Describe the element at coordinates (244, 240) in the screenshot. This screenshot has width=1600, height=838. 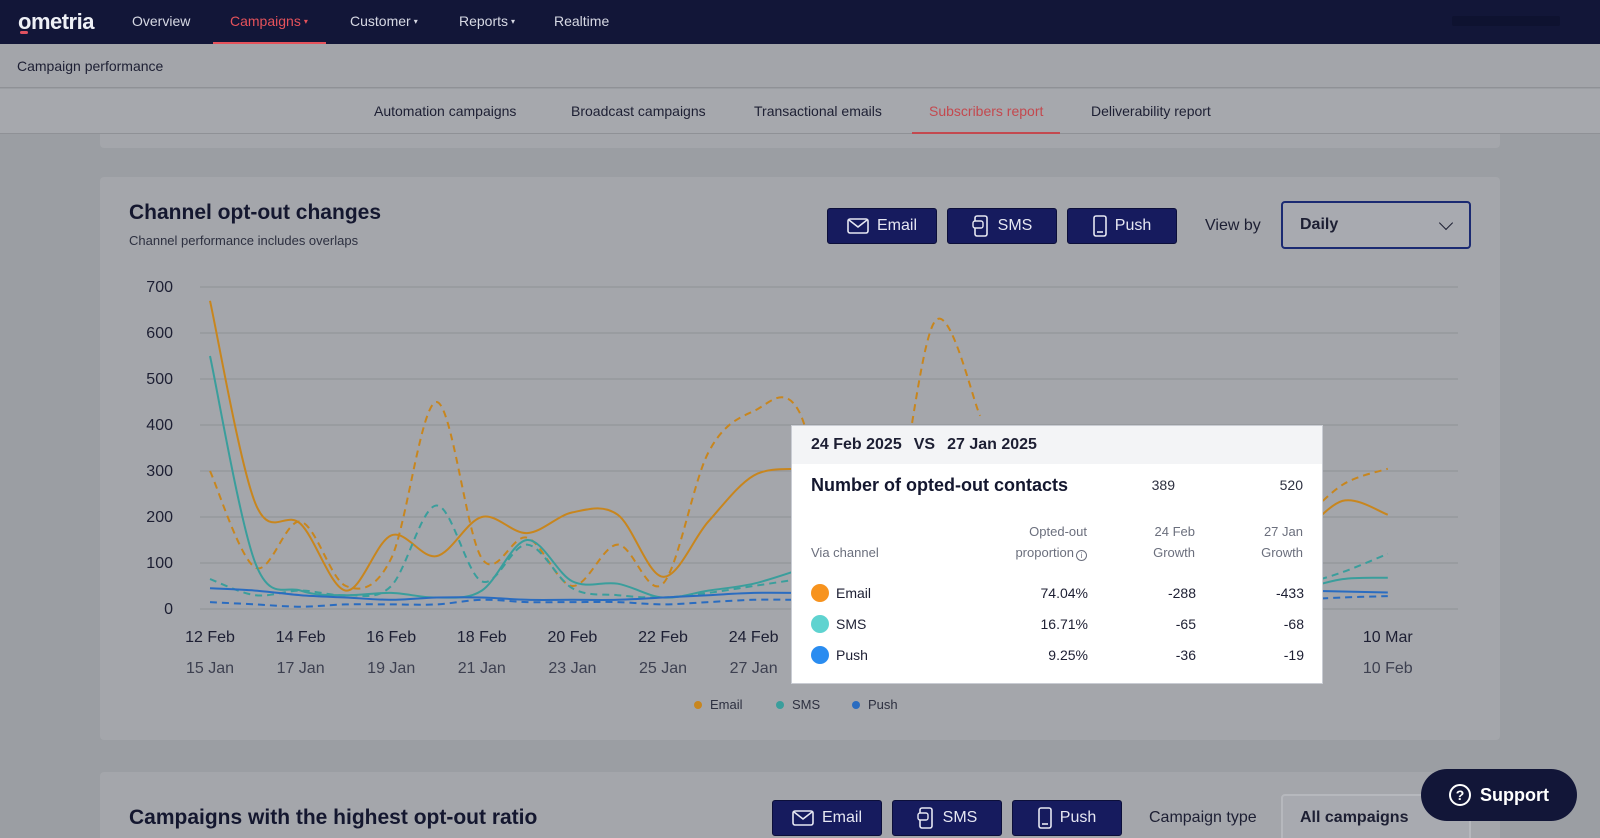
I see `card-subtitle: Channel performance includes overlaps` at that location.